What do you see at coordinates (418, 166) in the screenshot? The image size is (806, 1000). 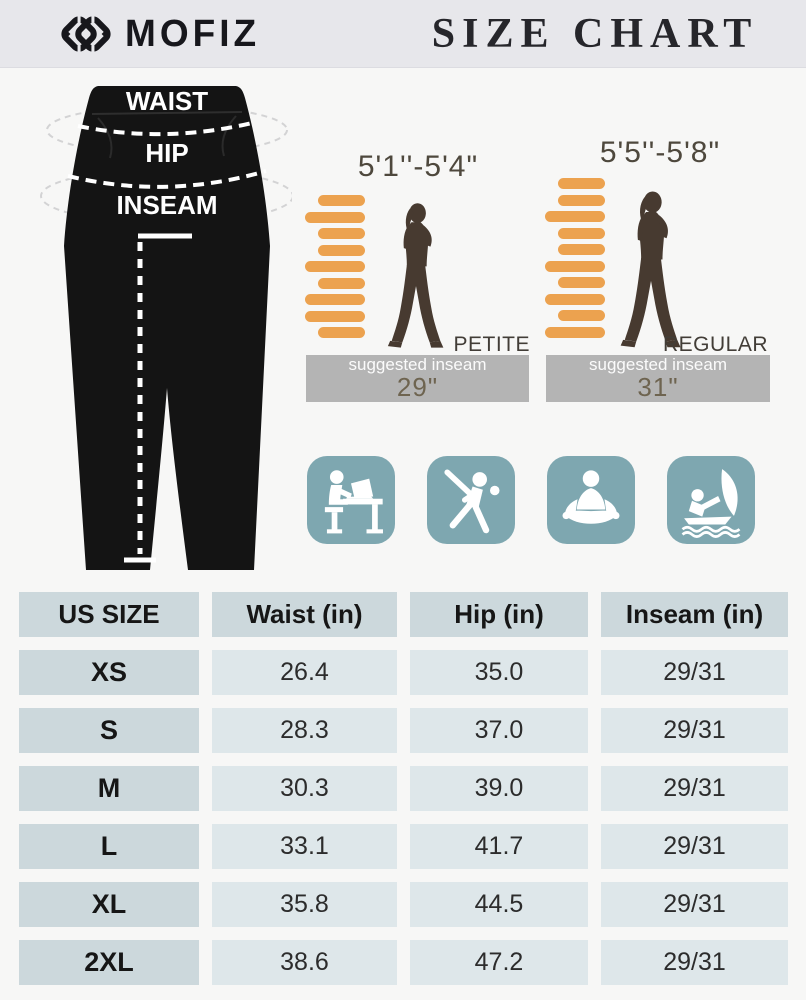 I see `petite-height-range: 5'1''-5'4"` at bounding box center [418, 166].